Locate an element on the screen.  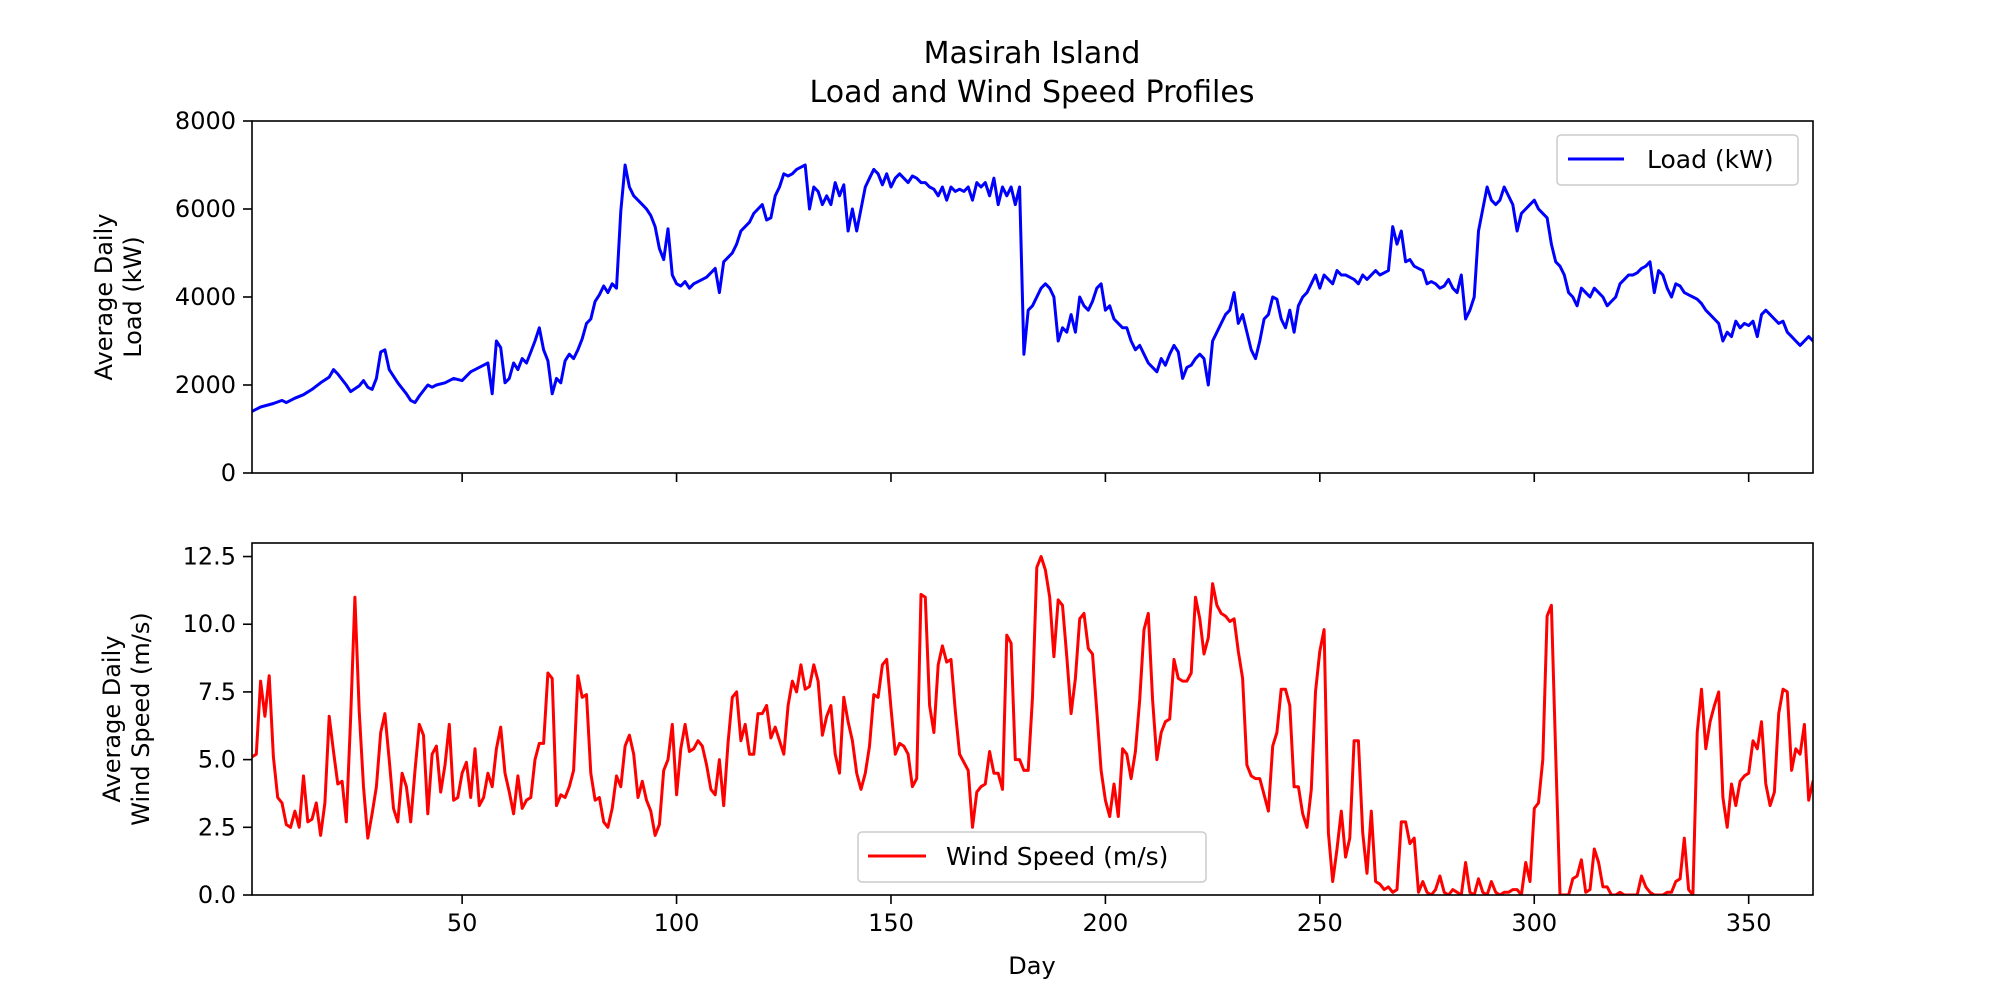
wind-y-tick-label: 0.0 is located at coordinates (217, 895).